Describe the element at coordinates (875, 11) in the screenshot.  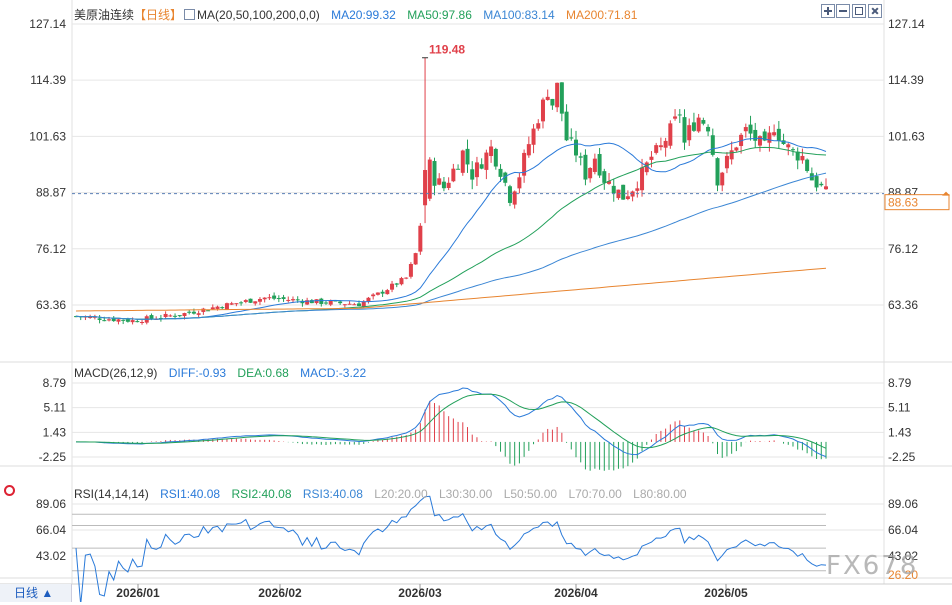
I see `close-button` at that location.